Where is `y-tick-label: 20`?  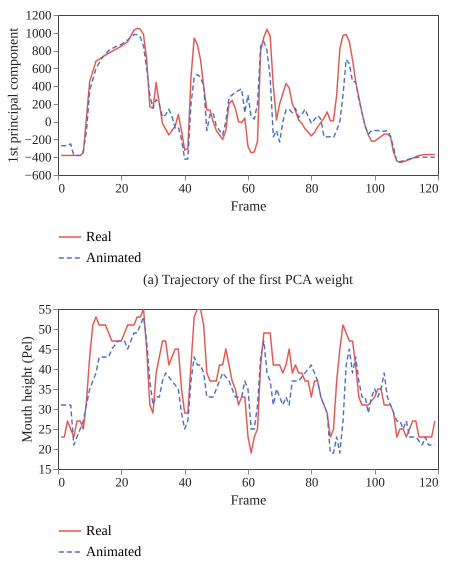 y-tick-label: 20 is located at coordinates (45, 449).